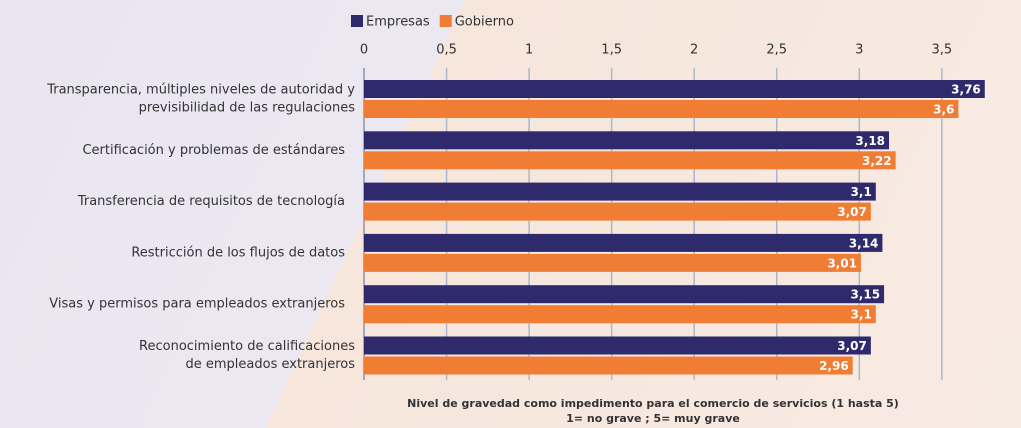 The height and width of the screenshot is (428, 1021). I want to click on y-tick-label: Certificación y problemas de estándares, so click(213, 150).